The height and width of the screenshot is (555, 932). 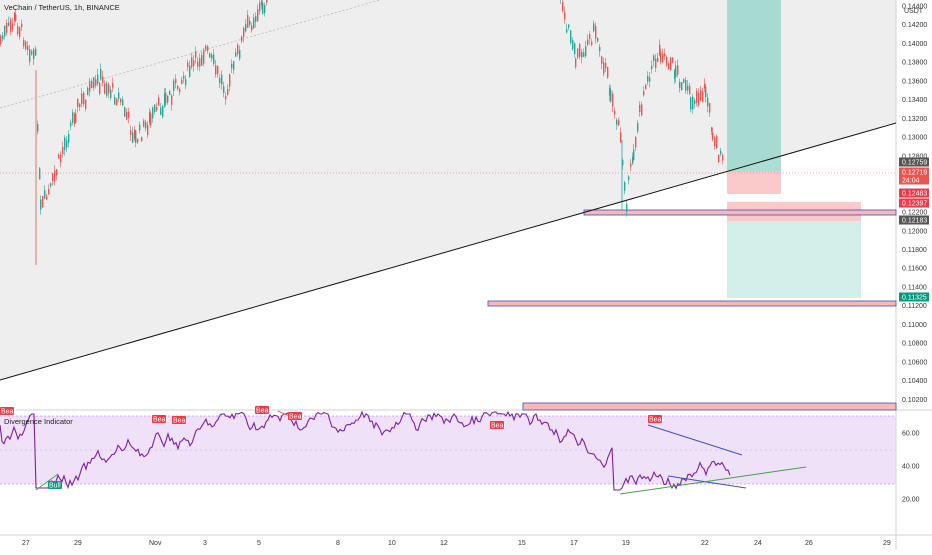 What do you see at coordinates (155, 543) in the screenshot?
I see `time-tick: Nov` at bounding box center [155, 543].